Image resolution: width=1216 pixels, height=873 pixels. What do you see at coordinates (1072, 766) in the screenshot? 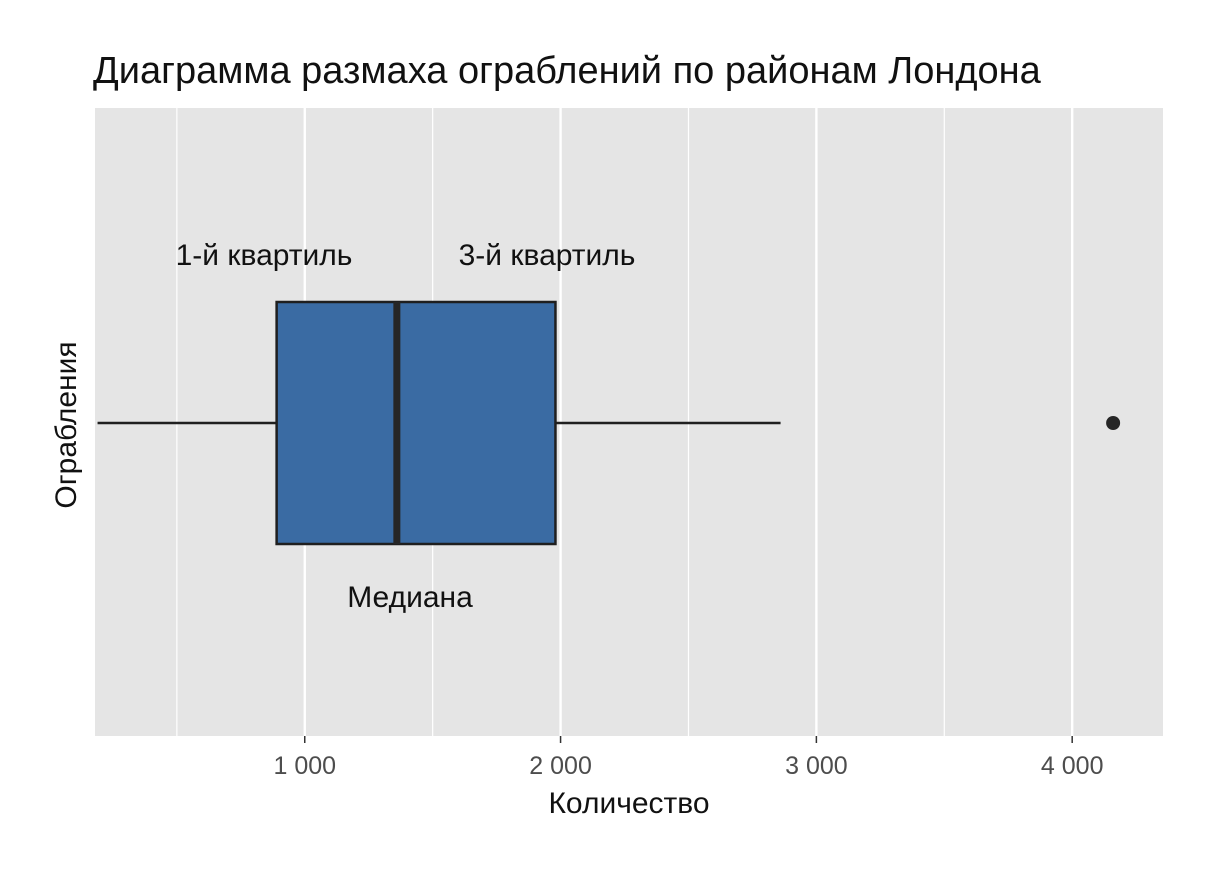
I see `x-tick-label: 4 000` at bounding box center [1072, 766].